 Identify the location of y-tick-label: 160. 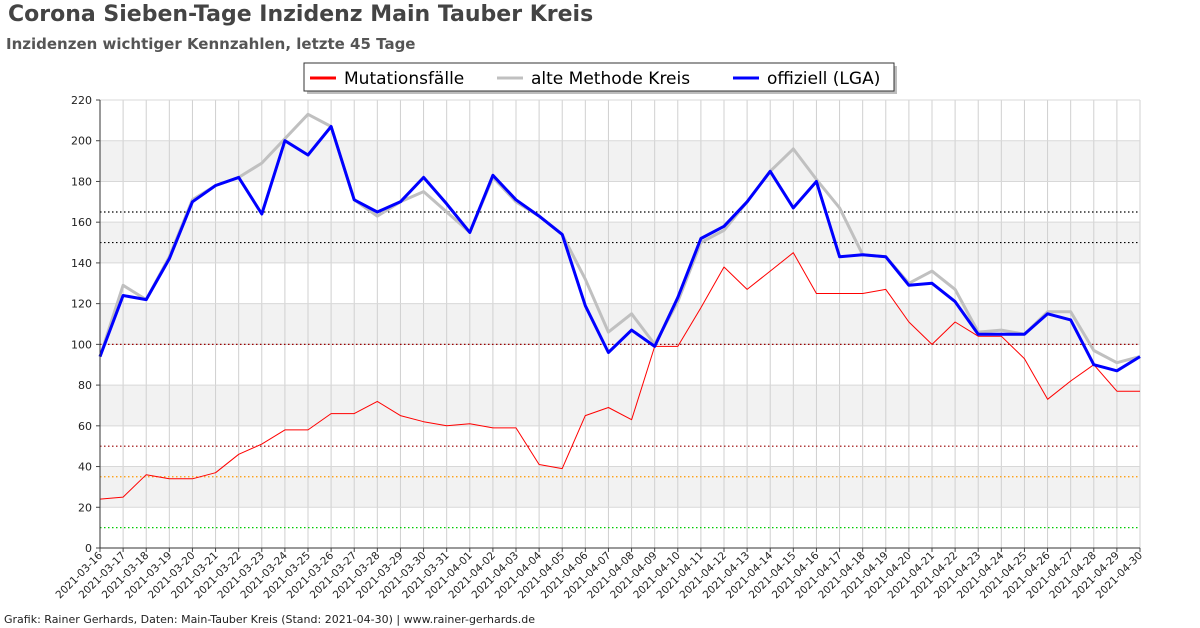
(81, 222).